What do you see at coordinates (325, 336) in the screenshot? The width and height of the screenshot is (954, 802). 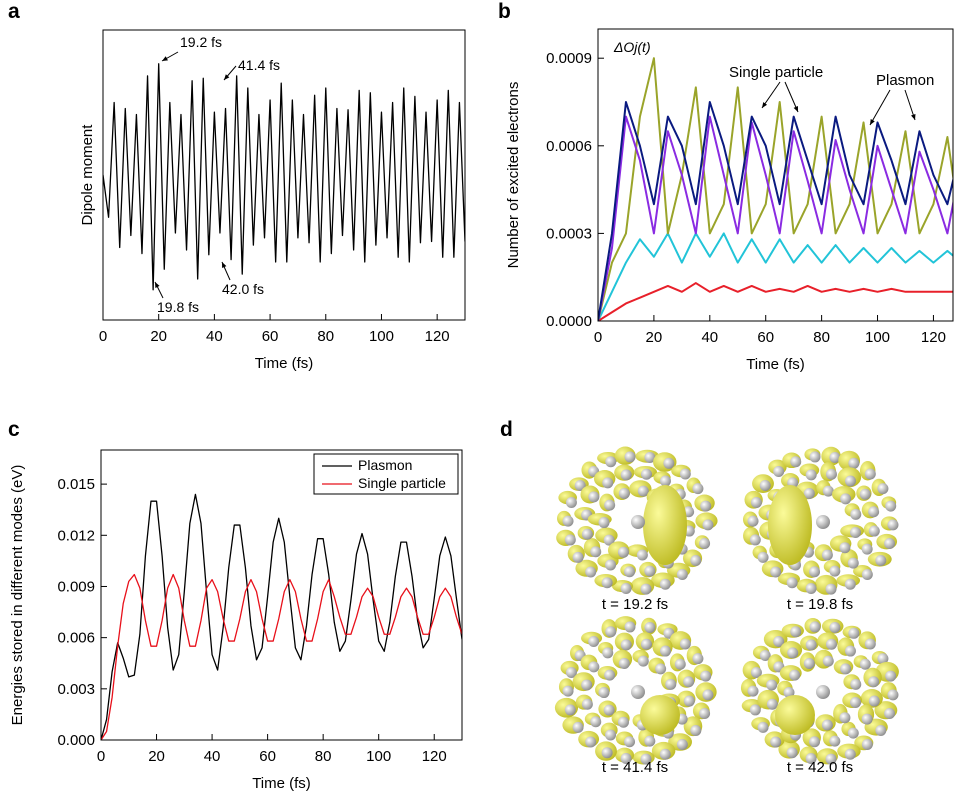 I see `x-tick-label: 80` at bounding box center [325, 336].